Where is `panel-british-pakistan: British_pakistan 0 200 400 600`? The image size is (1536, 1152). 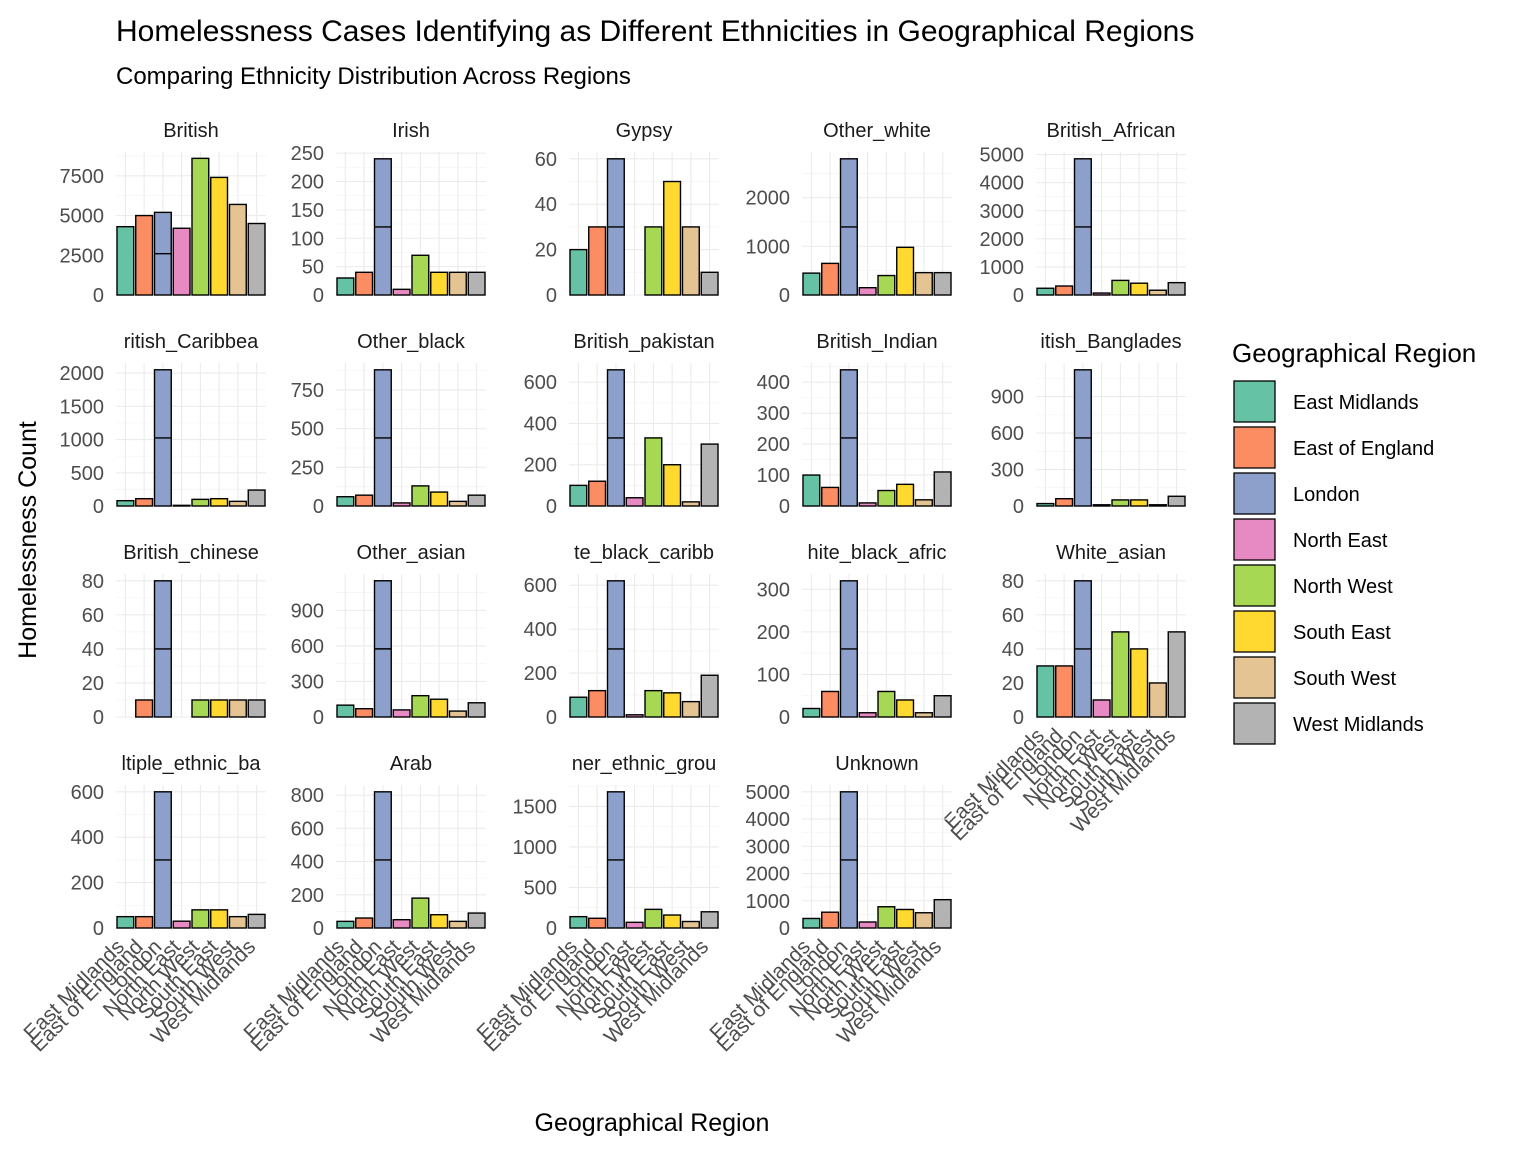 panel-british-pakistan: British_pakistan 0 200 400 600 is located at coordinates (621, 424).